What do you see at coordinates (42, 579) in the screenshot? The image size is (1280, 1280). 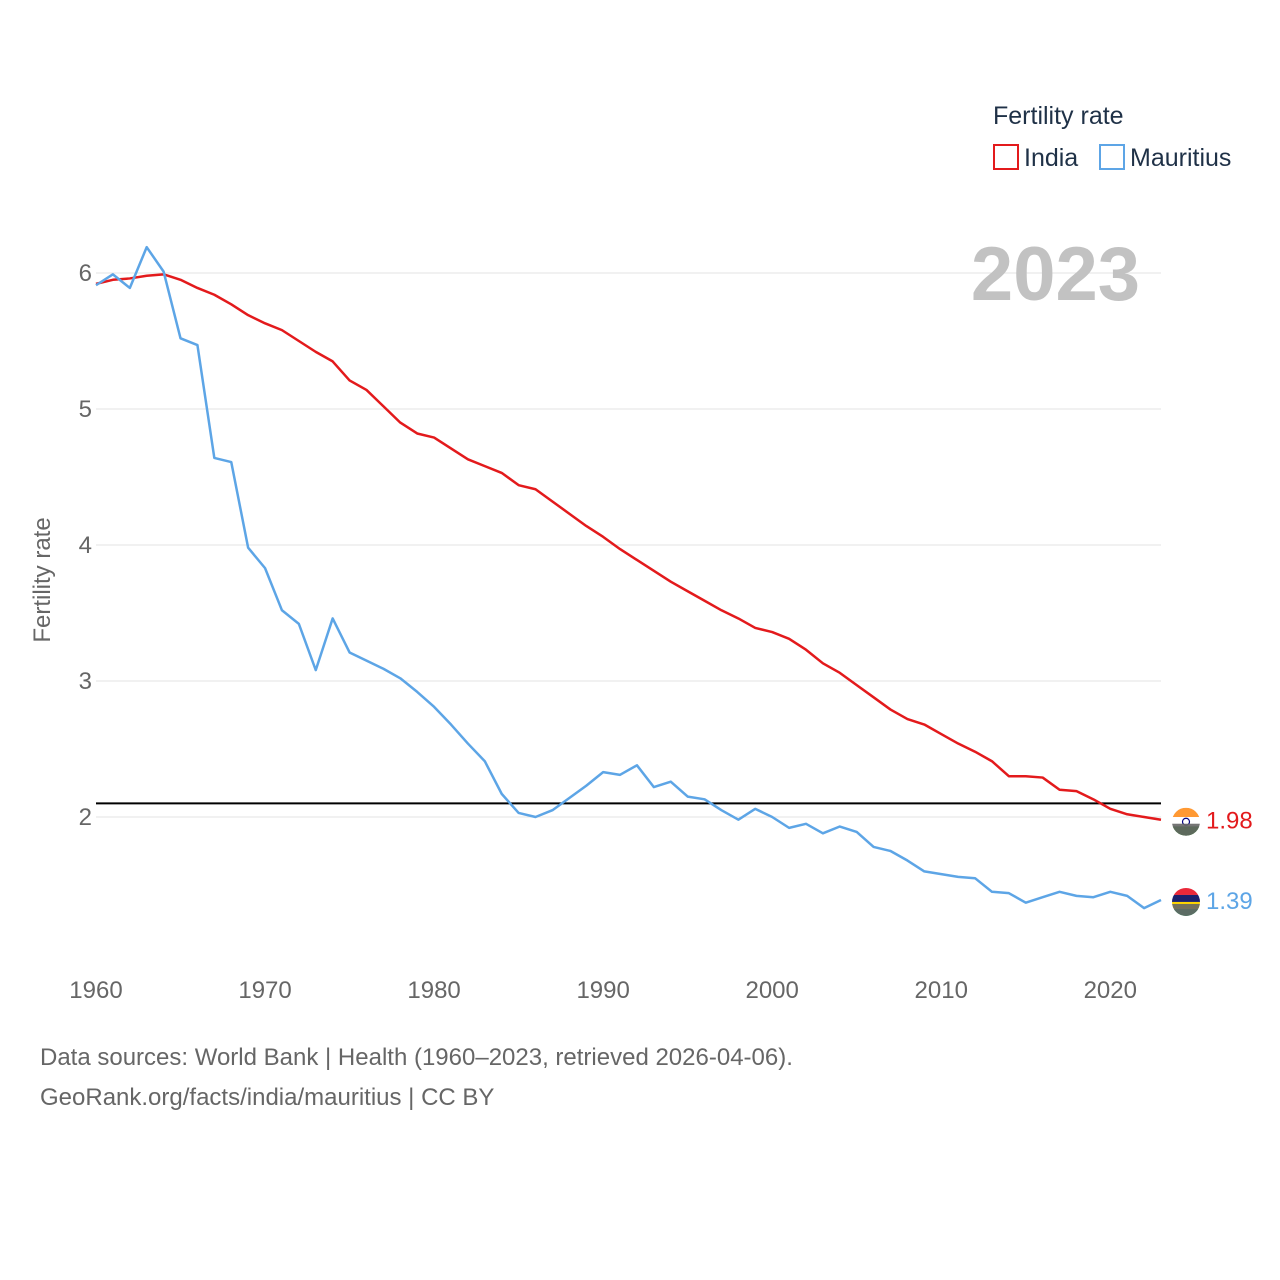 I see `y-axis-title: Fertility rate` at bounding box center [42, 579].